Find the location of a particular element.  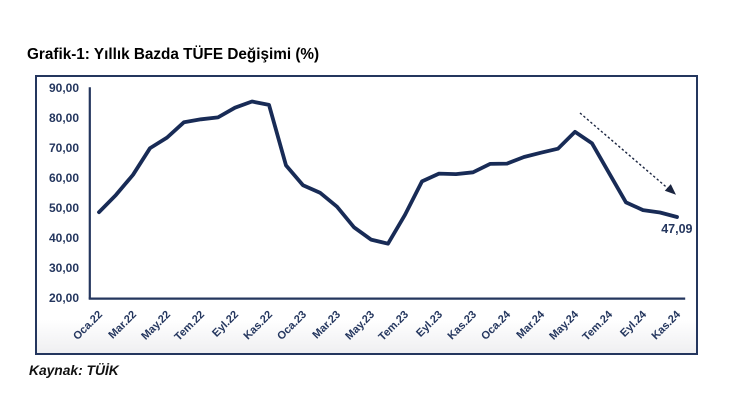

svg-text: 47,09 is located at coordinates (676, 229).